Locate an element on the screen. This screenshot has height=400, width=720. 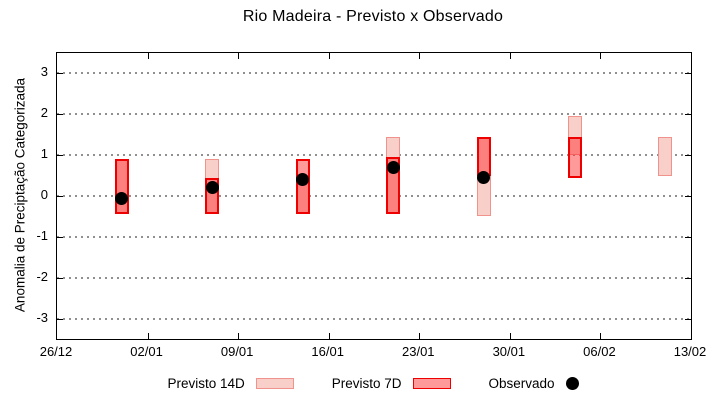
legend-swatch-observado-icon is located at coordinates (572, 383).